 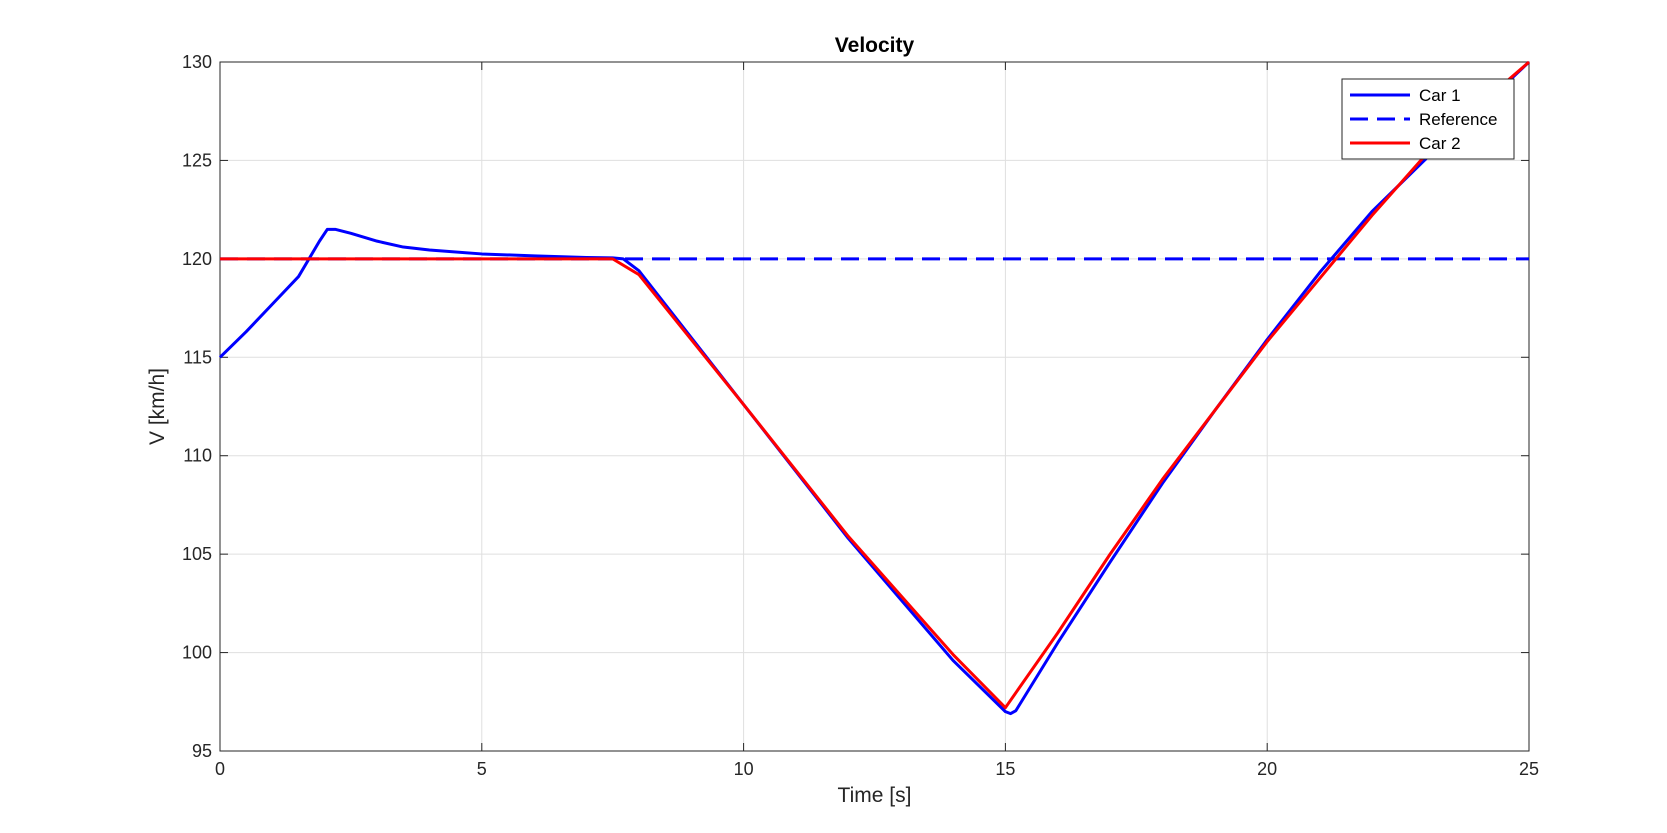 I want to click on y-tick-label: 120, so click(x=197, y=259).